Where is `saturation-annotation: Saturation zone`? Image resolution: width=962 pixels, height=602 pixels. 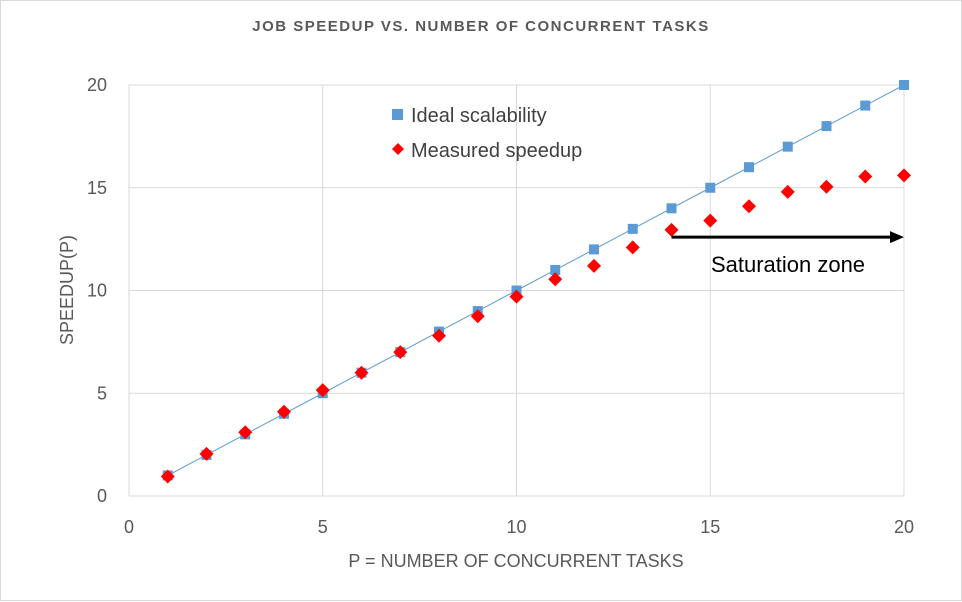
saturation-annotation: Saturation zone is located at coordinates (787, 254).